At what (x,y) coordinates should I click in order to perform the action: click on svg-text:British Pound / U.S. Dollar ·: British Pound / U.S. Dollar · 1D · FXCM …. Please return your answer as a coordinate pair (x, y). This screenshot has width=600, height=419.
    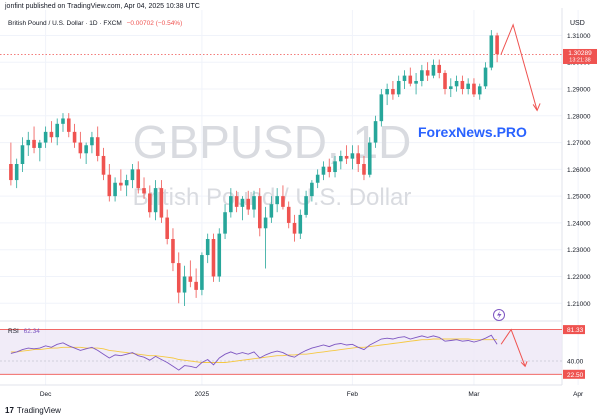
    Looking at the image, I should click on (95, 23).